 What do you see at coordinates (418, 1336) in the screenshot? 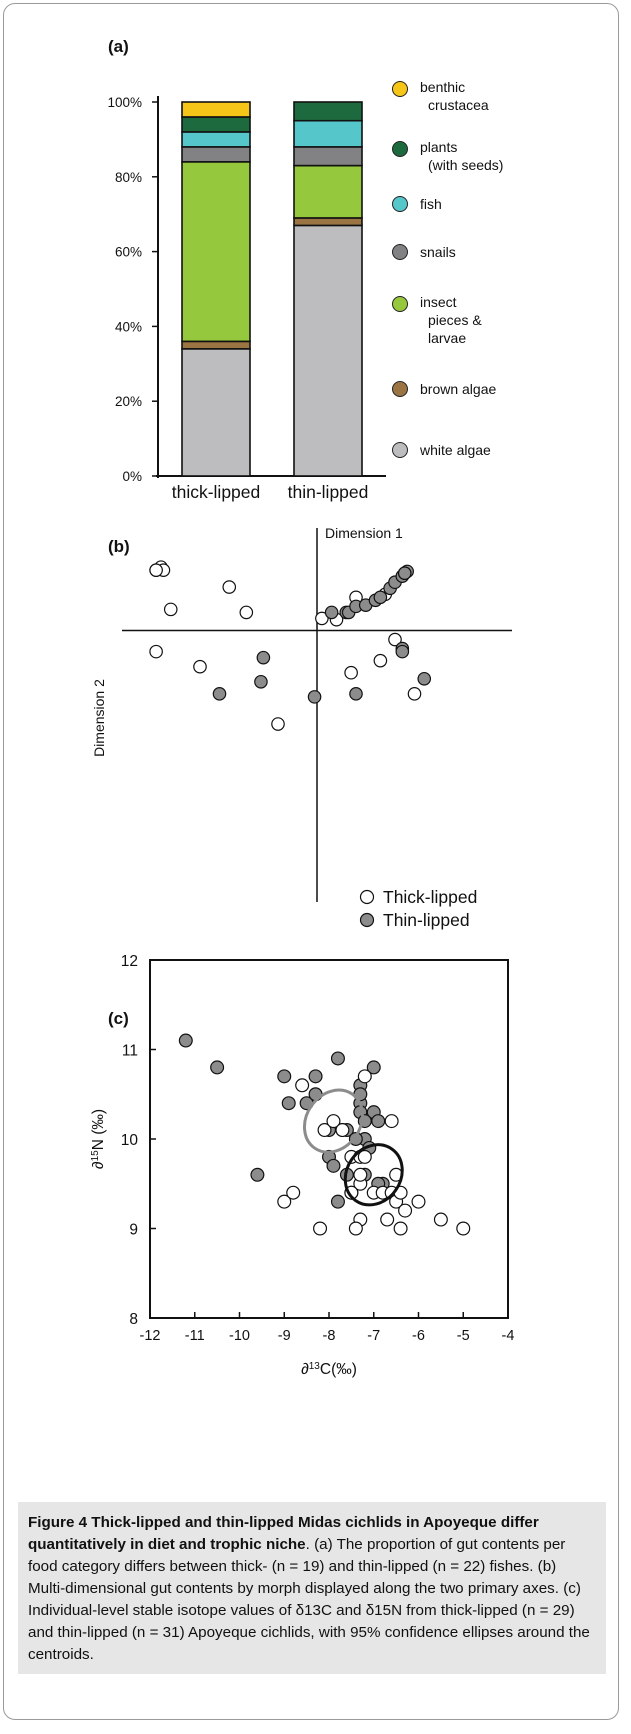
I see `x-tick-label: -6` at bounding box center [418, 1336].